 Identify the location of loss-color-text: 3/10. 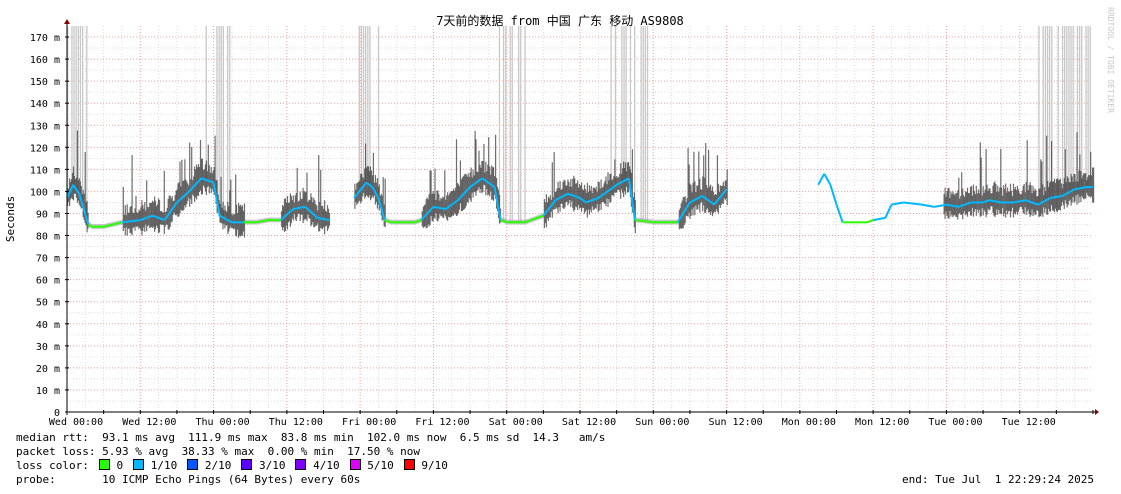
(269, 465).